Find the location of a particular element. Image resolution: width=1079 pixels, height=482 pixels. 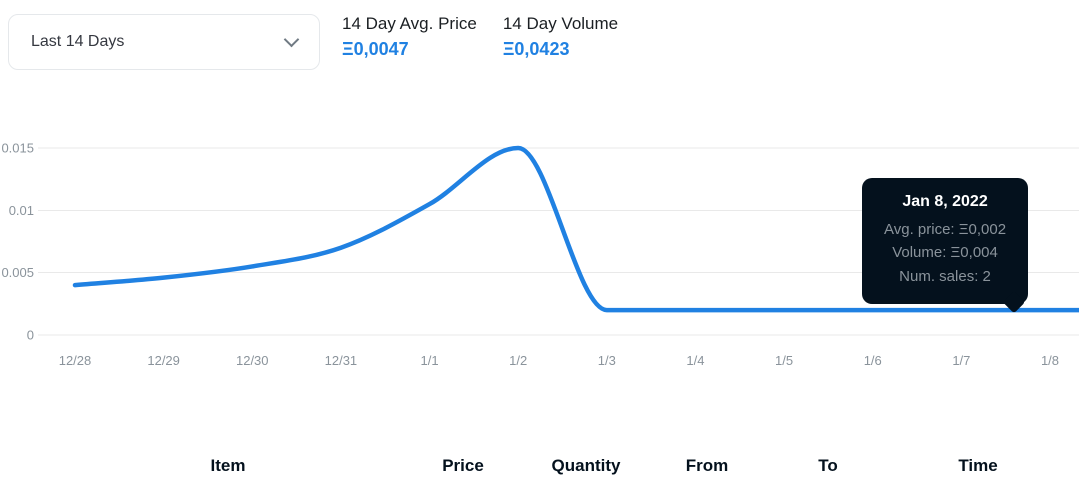

tooltip-num-sales: Num. sales: 2 is located at coordinates (945, 276).